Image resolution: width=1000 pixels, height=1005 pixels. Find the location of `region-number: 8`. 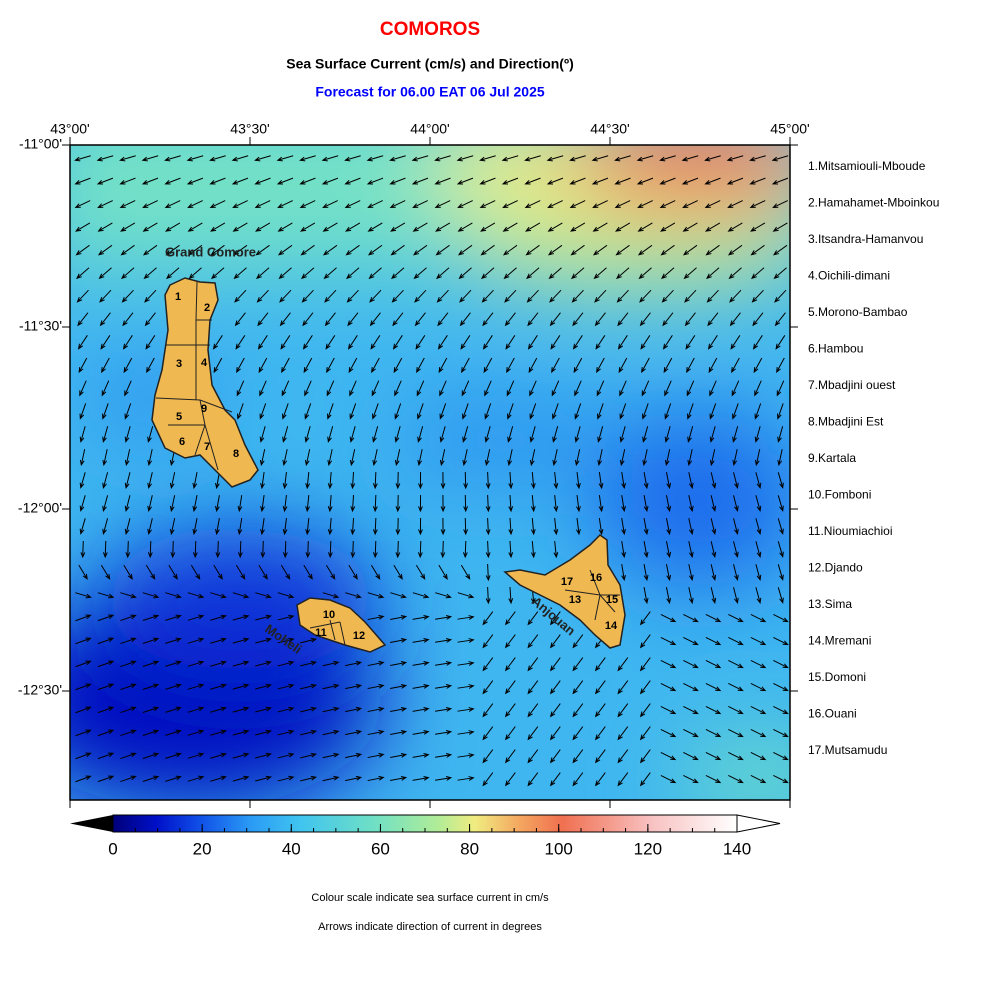

region-number: 8 is located at coordinates (236, 454).